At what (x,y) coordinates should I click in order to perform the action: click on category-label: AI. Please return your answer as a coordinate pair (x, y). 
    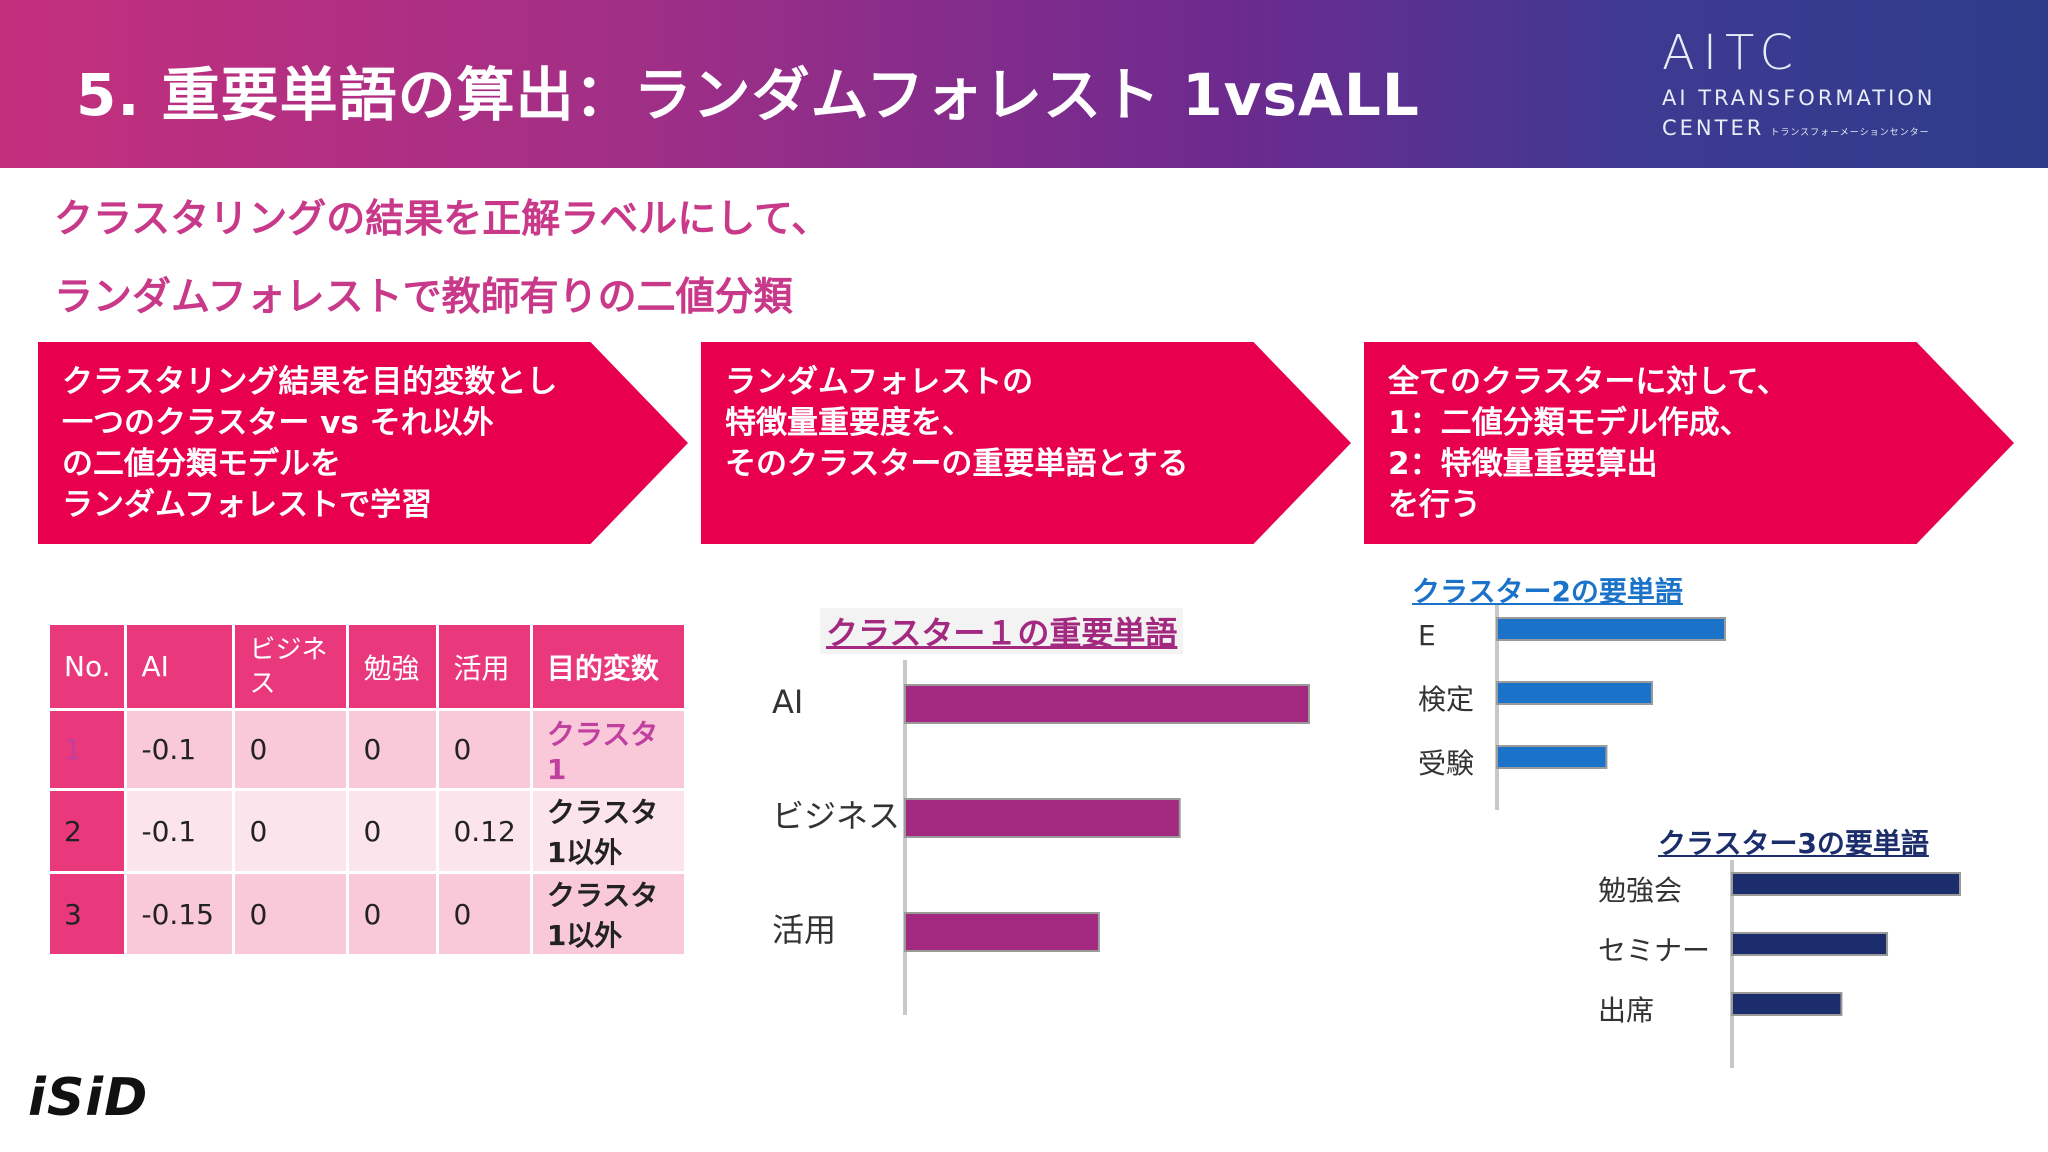
    Looking at the image, I should click on (787, 702).